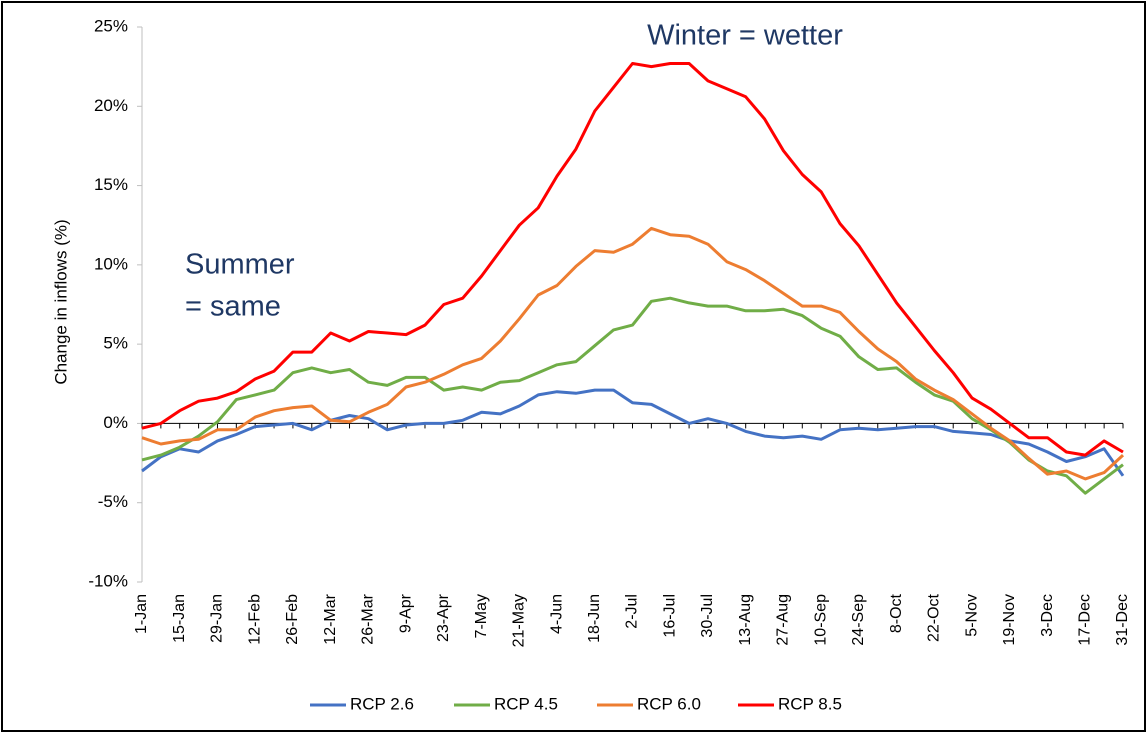  Describe the element at coordinates (115, 343) in the screenshot. I see `y-tick-label: 5%` at that location.